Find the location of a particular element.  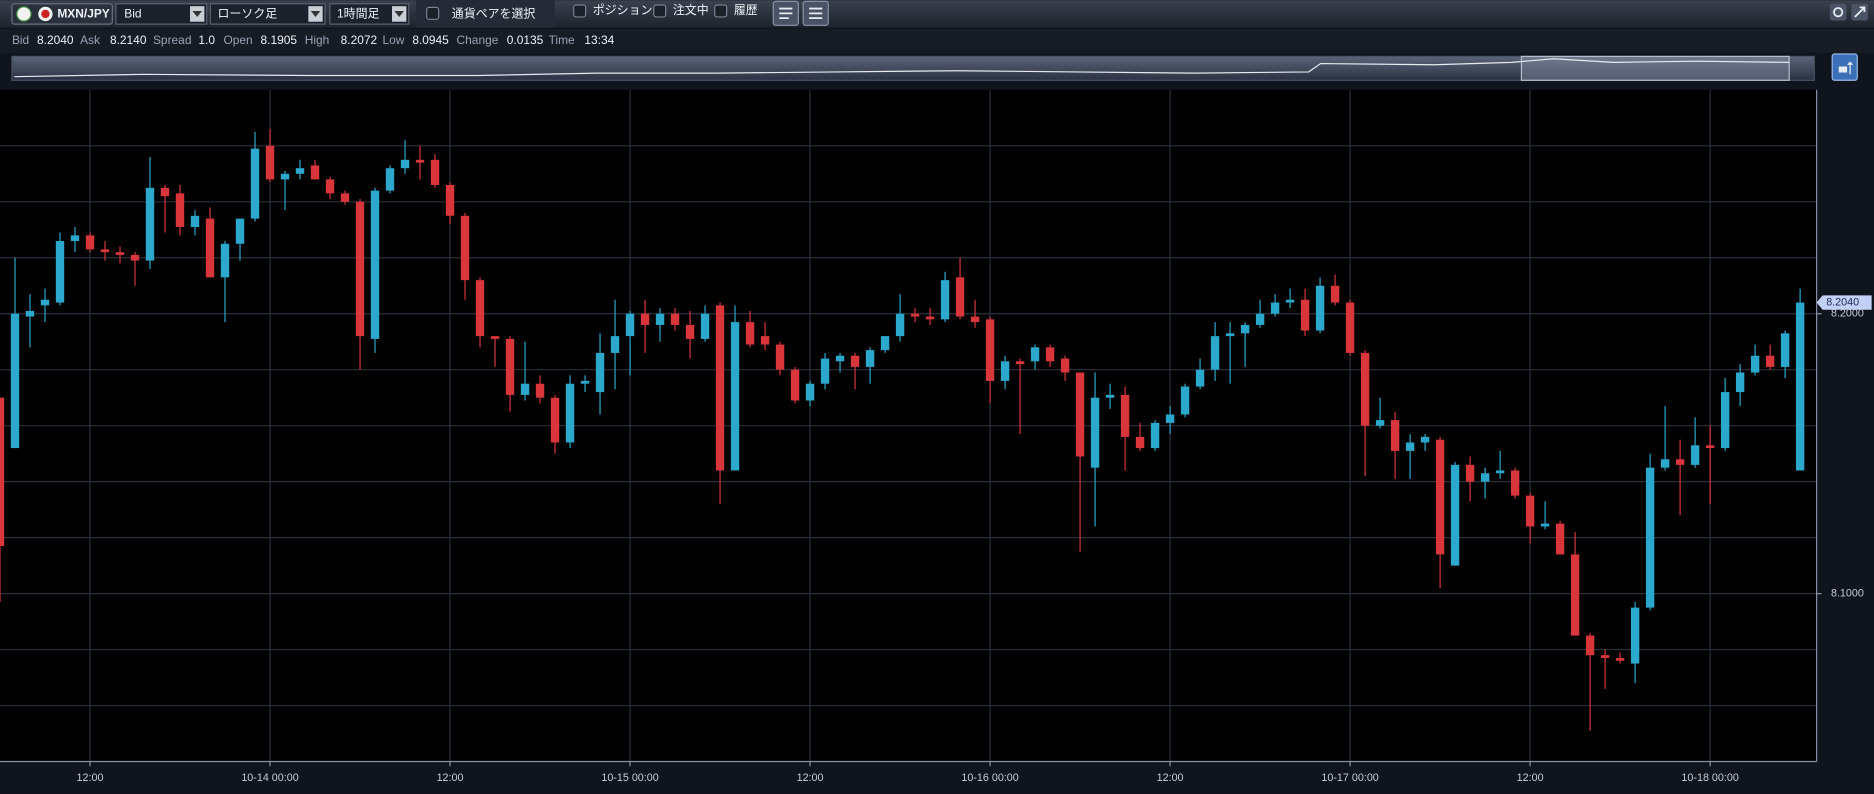

navigator is located at coordinates (913, 68).